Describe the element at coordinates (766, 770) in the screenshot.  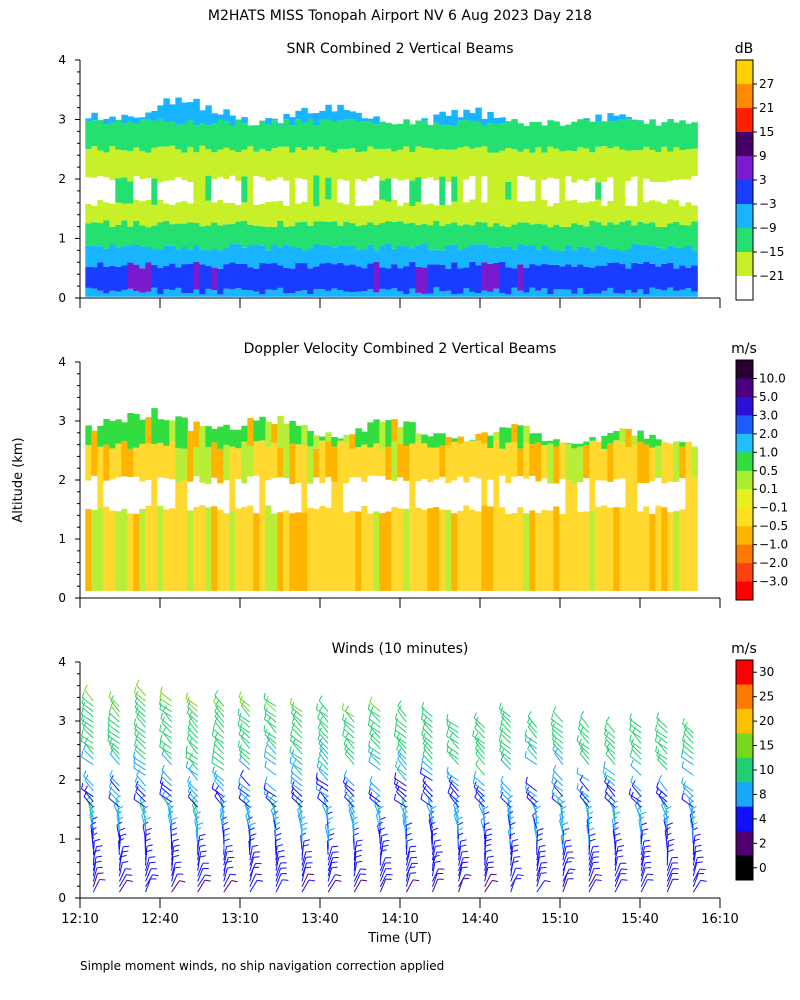
I see `winds-colorbar-label: 10` at that location.